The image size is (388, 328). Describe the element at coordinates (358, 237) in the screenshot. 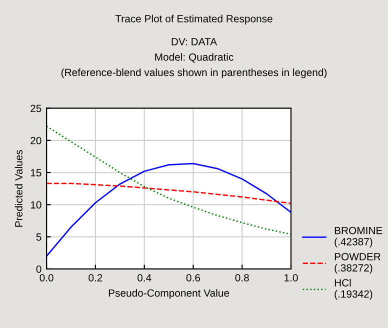

I see `legend-label: BROMINE (.42387)` at that location.